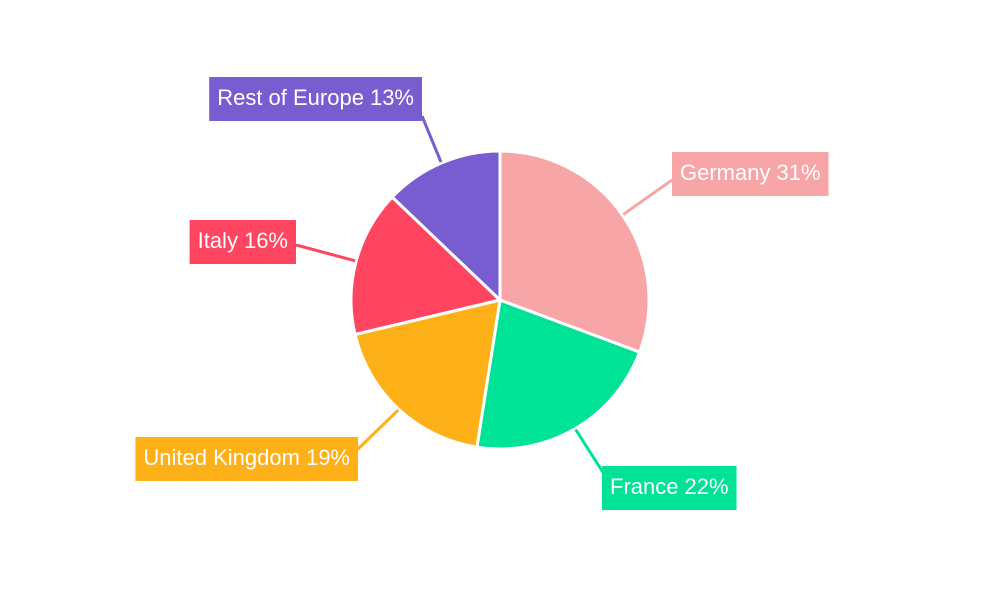 The height and width of the screenshot is (600, 1000). I want to click on label-text: Italy 16%, so click(243, 240).